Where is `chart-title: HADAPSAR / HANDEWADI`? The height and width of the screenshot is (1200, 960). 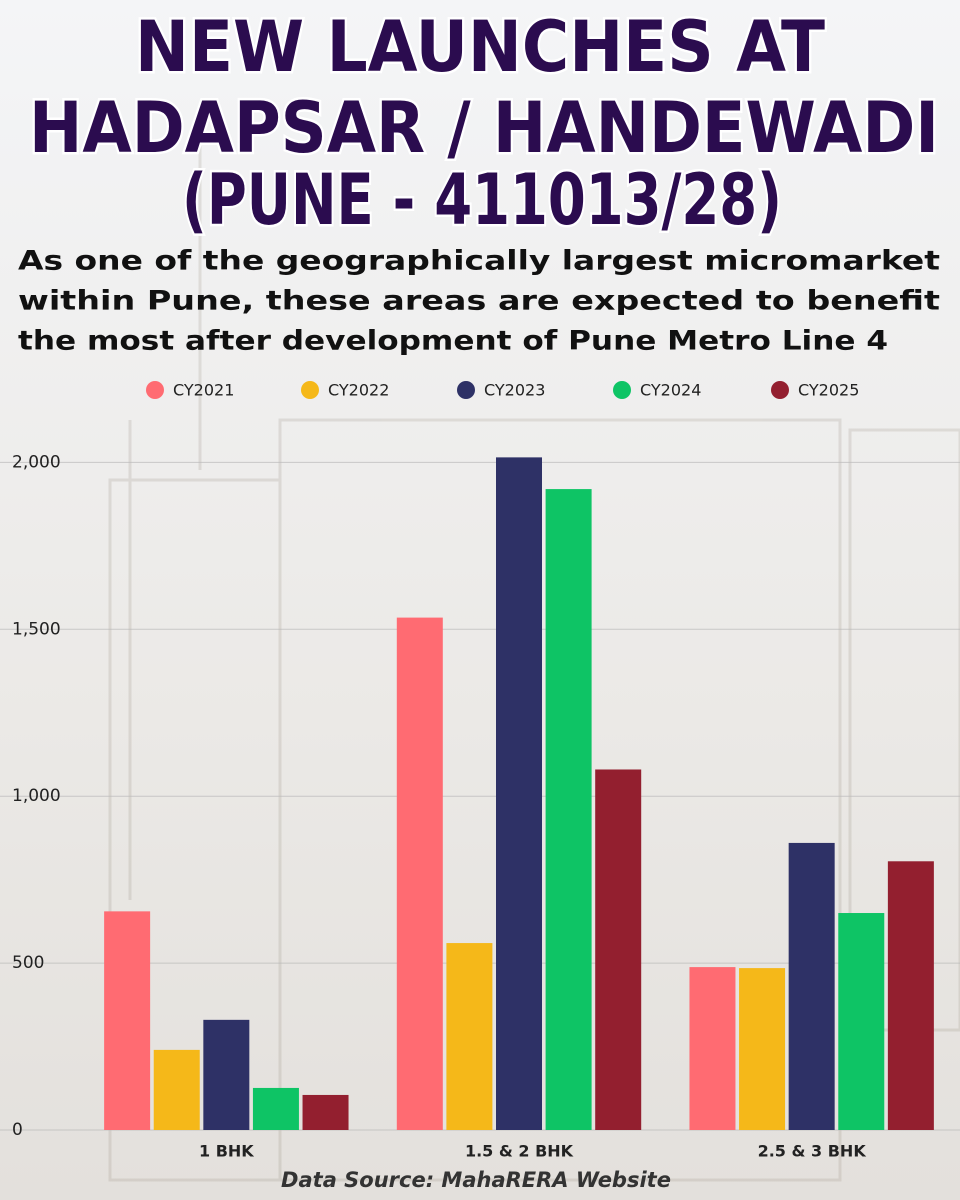
chart-title: HADAPSAR / HANDEWADI is located at coordinates (484, 128).